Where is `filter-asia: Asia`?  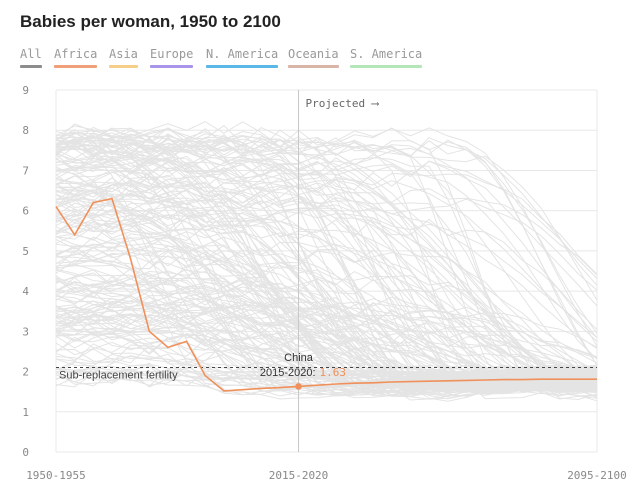 filter-asia: Asia is located at coordinates (123, 57).